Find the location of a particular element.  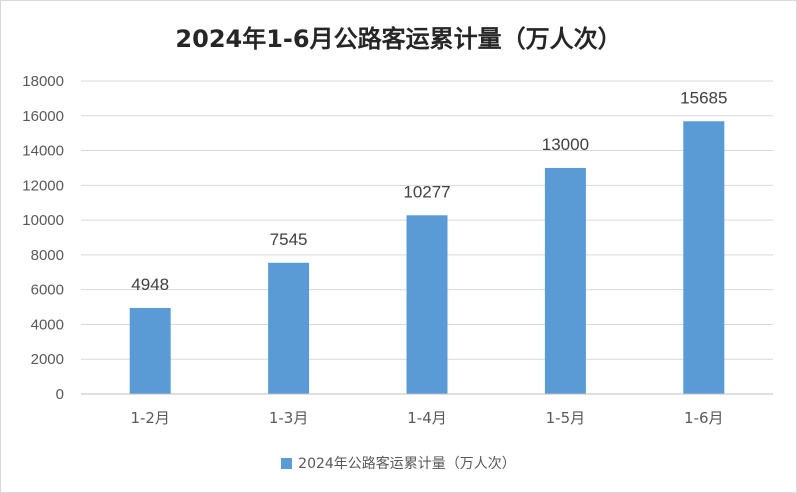

y-tick-label: 6000 is located at coordinates (47, 290).